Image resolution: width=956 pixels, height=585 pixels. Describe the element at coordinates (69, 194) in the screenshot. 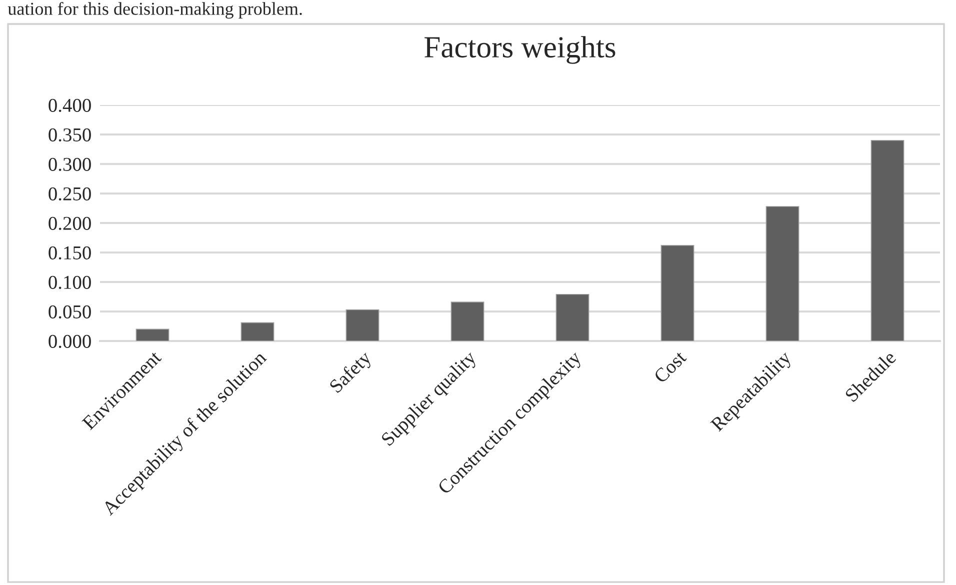

I see `y-tick-label: 0.250` at that location.